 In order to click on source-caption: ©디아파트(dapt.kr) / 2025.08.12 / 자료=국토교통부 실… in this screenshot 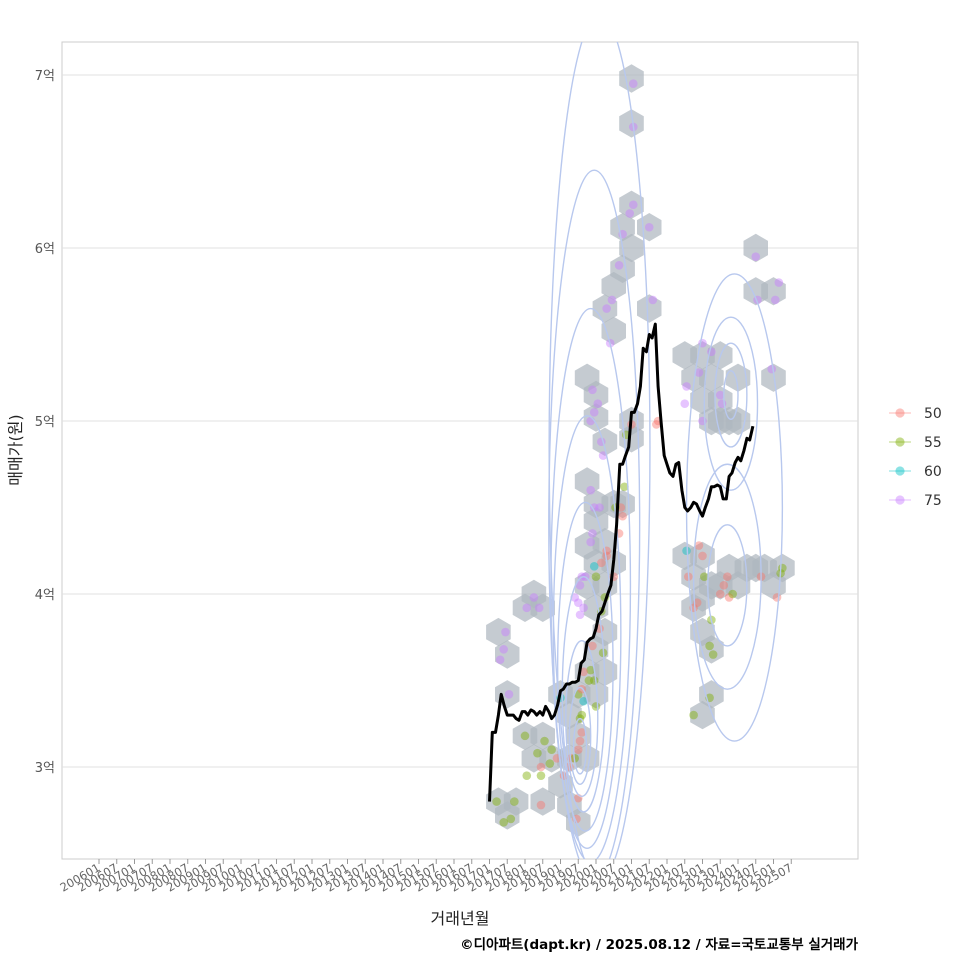, I will do `click(659, 945)`.